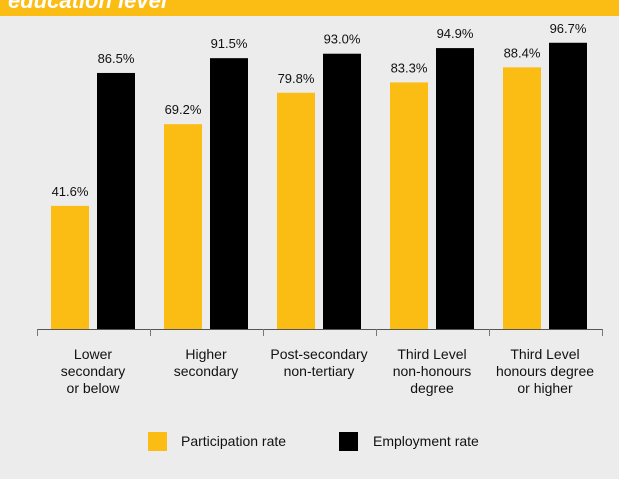  Describe the element at coordinates (568, 28) in the screenshot. I see `data-label-employment-4: 96.7%` at that location.